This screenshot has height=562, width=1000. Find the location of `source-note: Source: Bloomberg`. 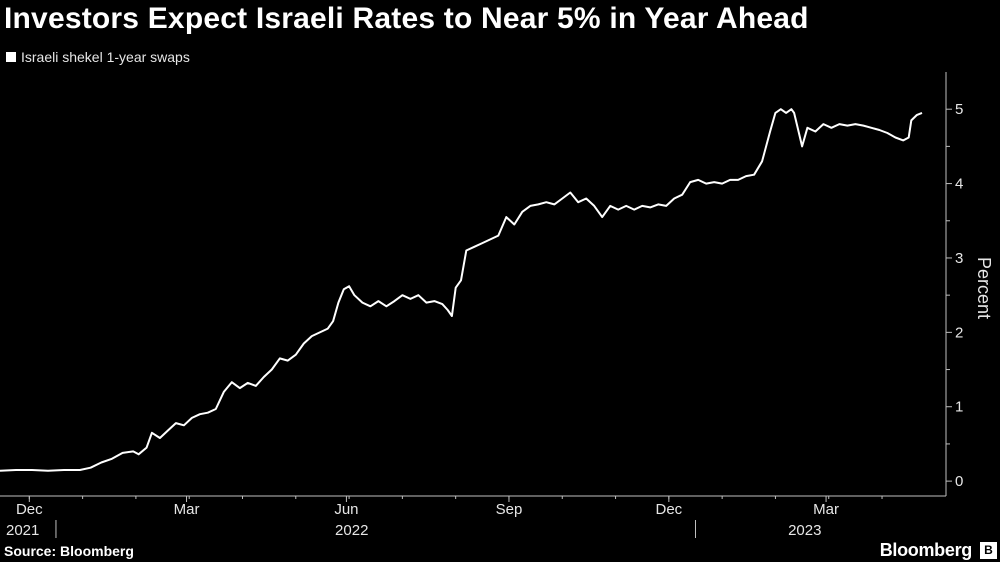

source-note: Source: Bloomberg is located at coordinates (69, 551).